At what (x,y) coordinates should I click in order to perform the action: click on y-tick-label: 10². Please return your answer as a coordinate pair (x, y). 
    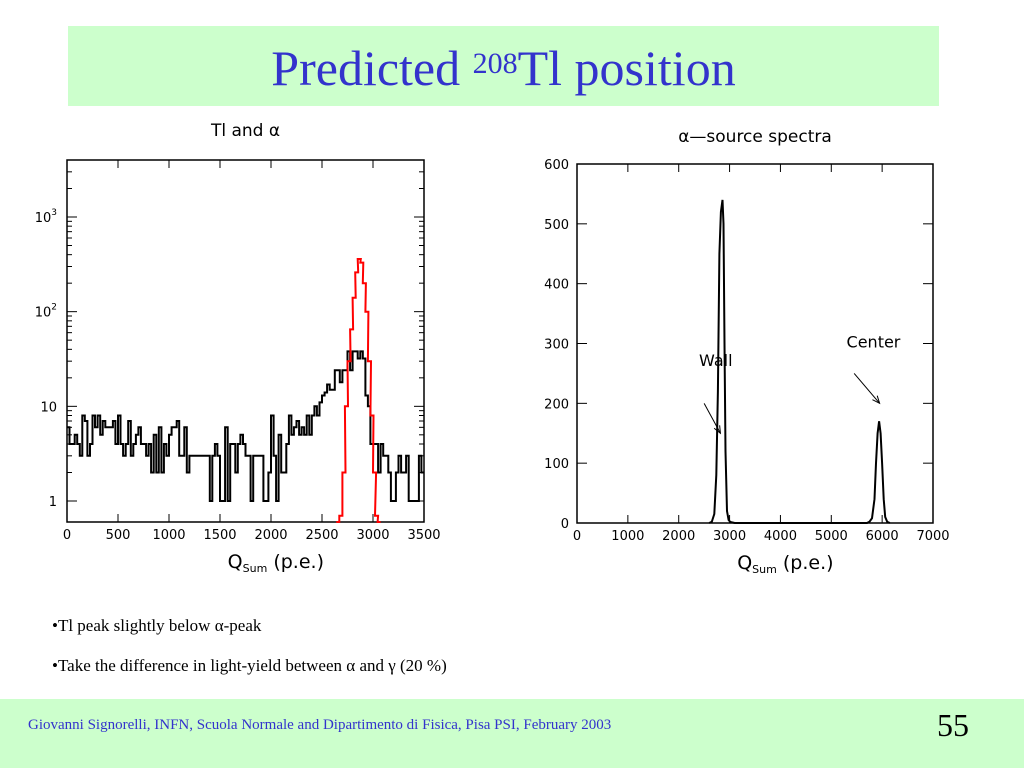
    Looking at the image, I should click on (46, 312).